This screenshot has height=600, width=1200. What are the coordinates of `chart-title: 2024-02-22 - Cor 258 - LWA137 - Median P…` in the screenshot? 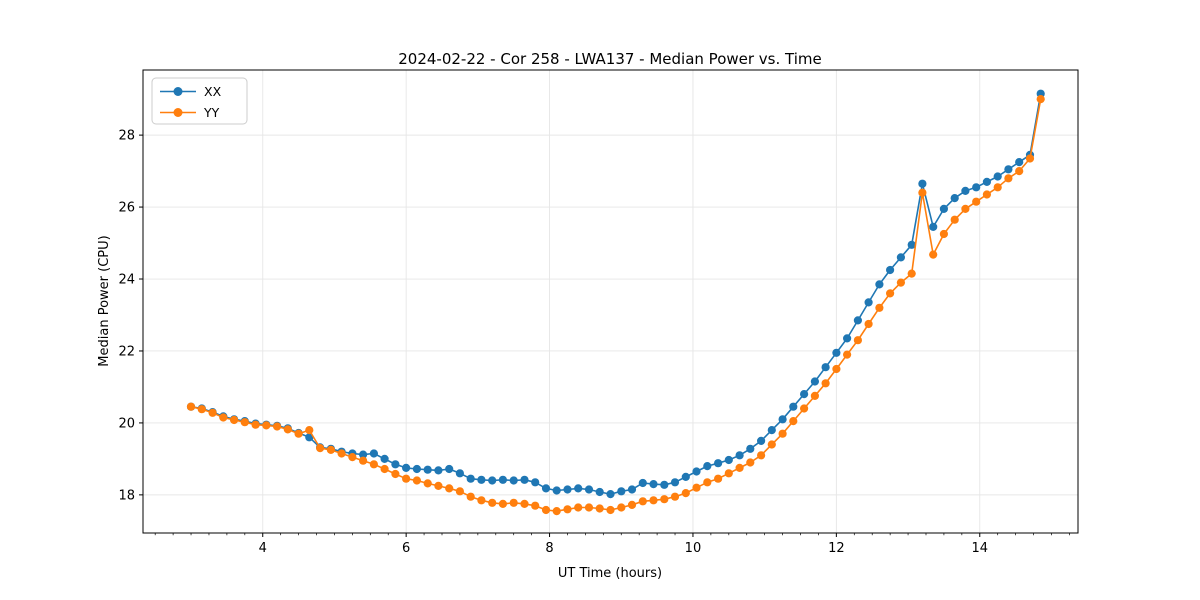 It's located at (610, 59).